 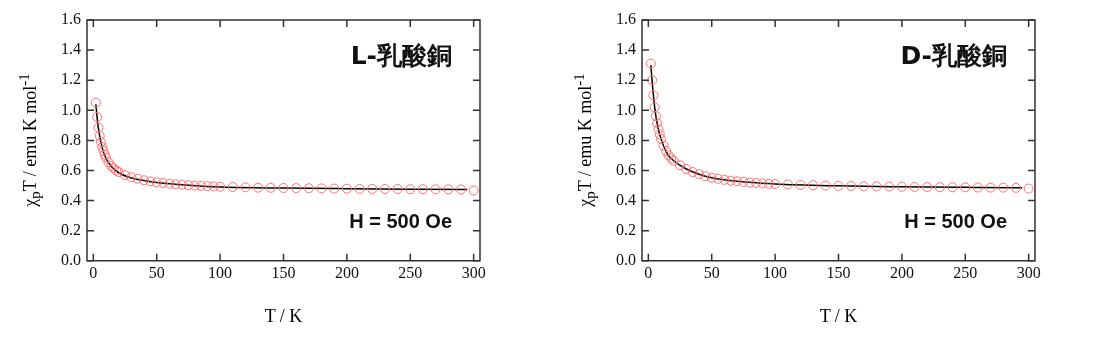 What do you see at coordinates (626, 259) in the screenshot?
I see `y-tick-label: 0.0` at bounding box center [626, 259].